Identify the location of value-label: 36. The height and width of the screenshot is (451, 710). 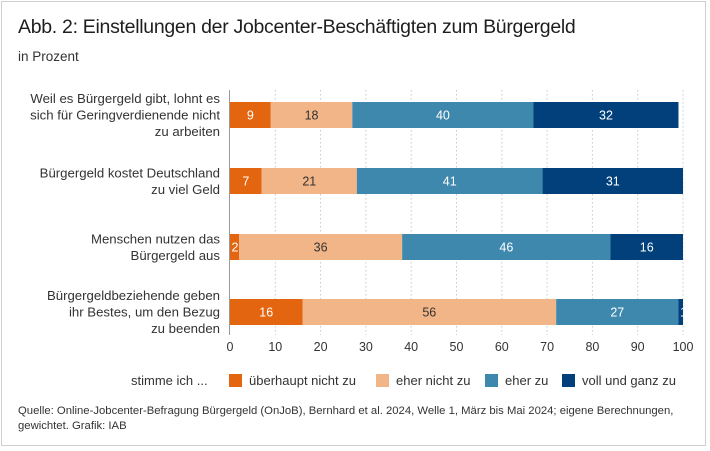
(321, 248).